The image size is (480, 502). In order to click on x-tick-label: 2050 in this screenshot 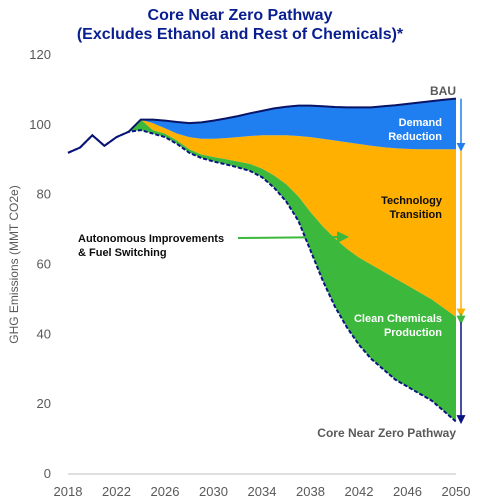, I will do `click(456, 491)`.